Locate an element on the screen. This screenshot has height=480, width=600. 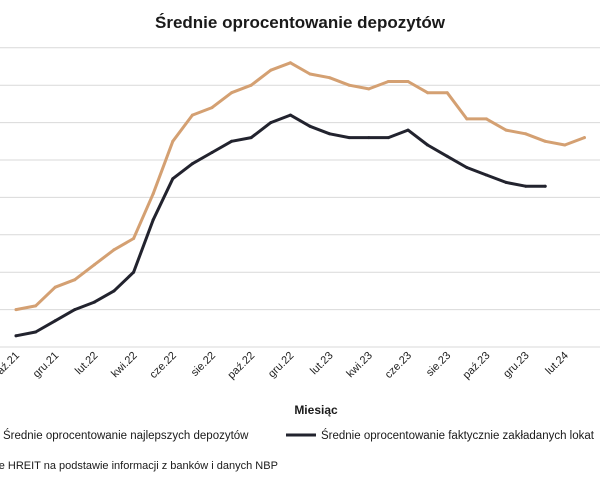
x-tick-label: sie.23 is located at coordinates (438, 364).